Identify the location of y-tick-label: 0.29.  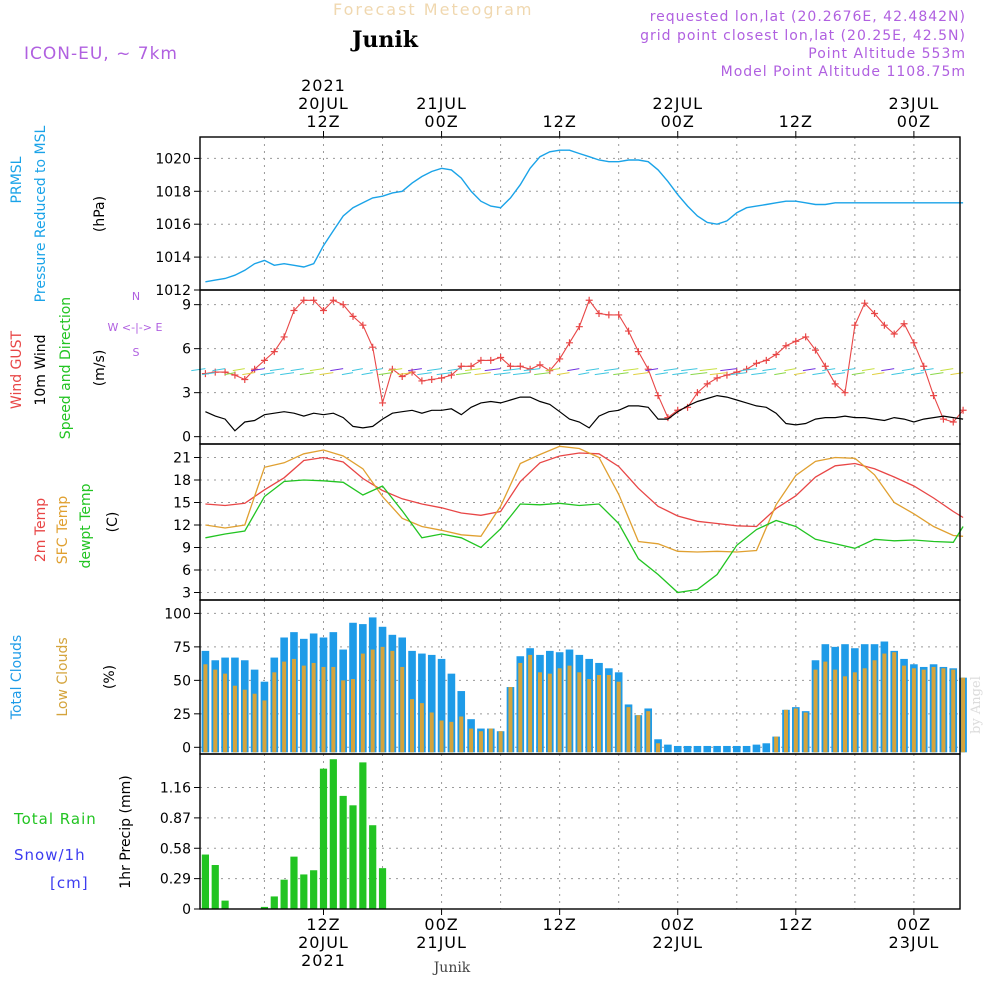
(175, 880).